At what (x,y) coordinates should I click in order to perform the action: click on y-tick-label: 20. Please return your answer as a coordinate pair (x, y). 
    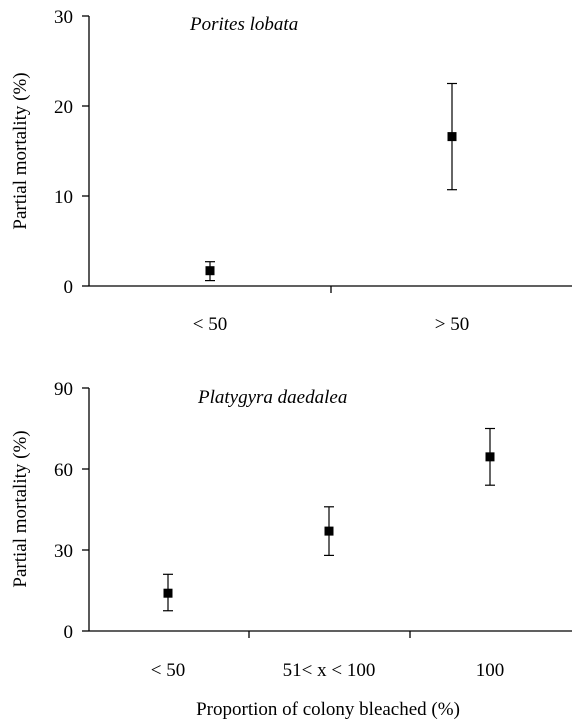
    Looking at the image, I should click on (63, 107).